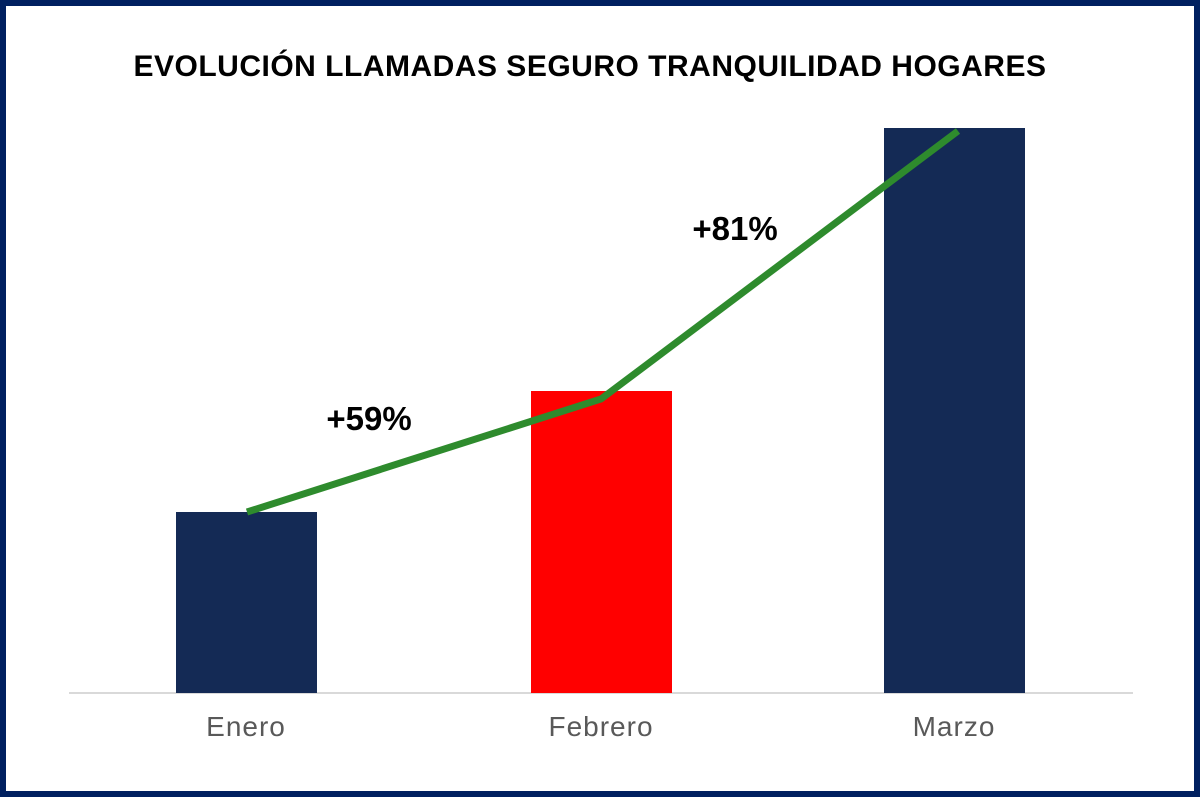 This screenshot has height=797, width=1200. I want to click on bar-marzo, so click(954, 410).